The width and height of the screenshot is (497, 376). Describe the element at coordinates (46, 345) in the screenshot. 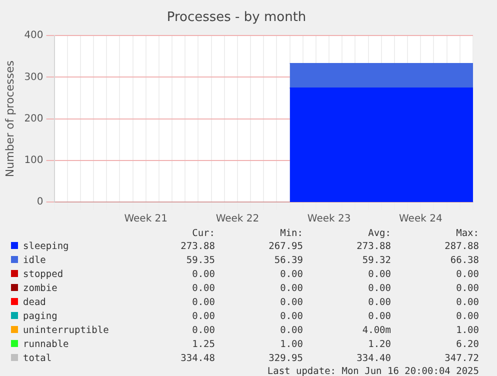

I see `legend-label: runnable` at that location.